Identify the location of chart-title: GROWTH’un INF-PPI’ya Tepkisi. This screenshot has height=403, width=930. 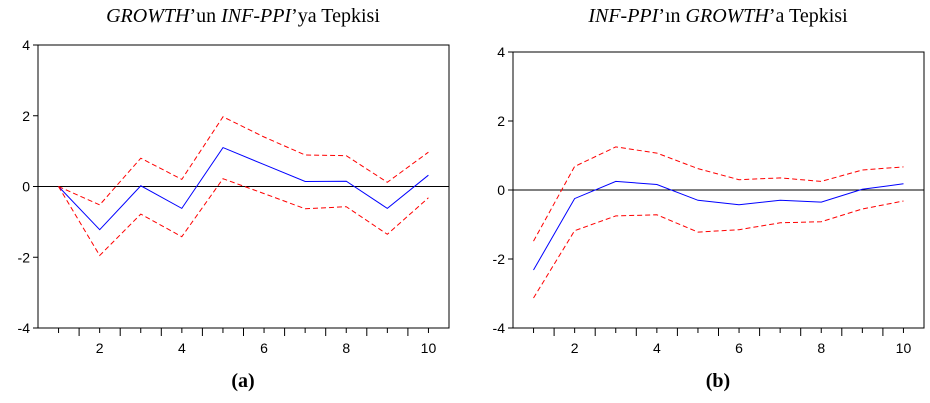
(243, 16).